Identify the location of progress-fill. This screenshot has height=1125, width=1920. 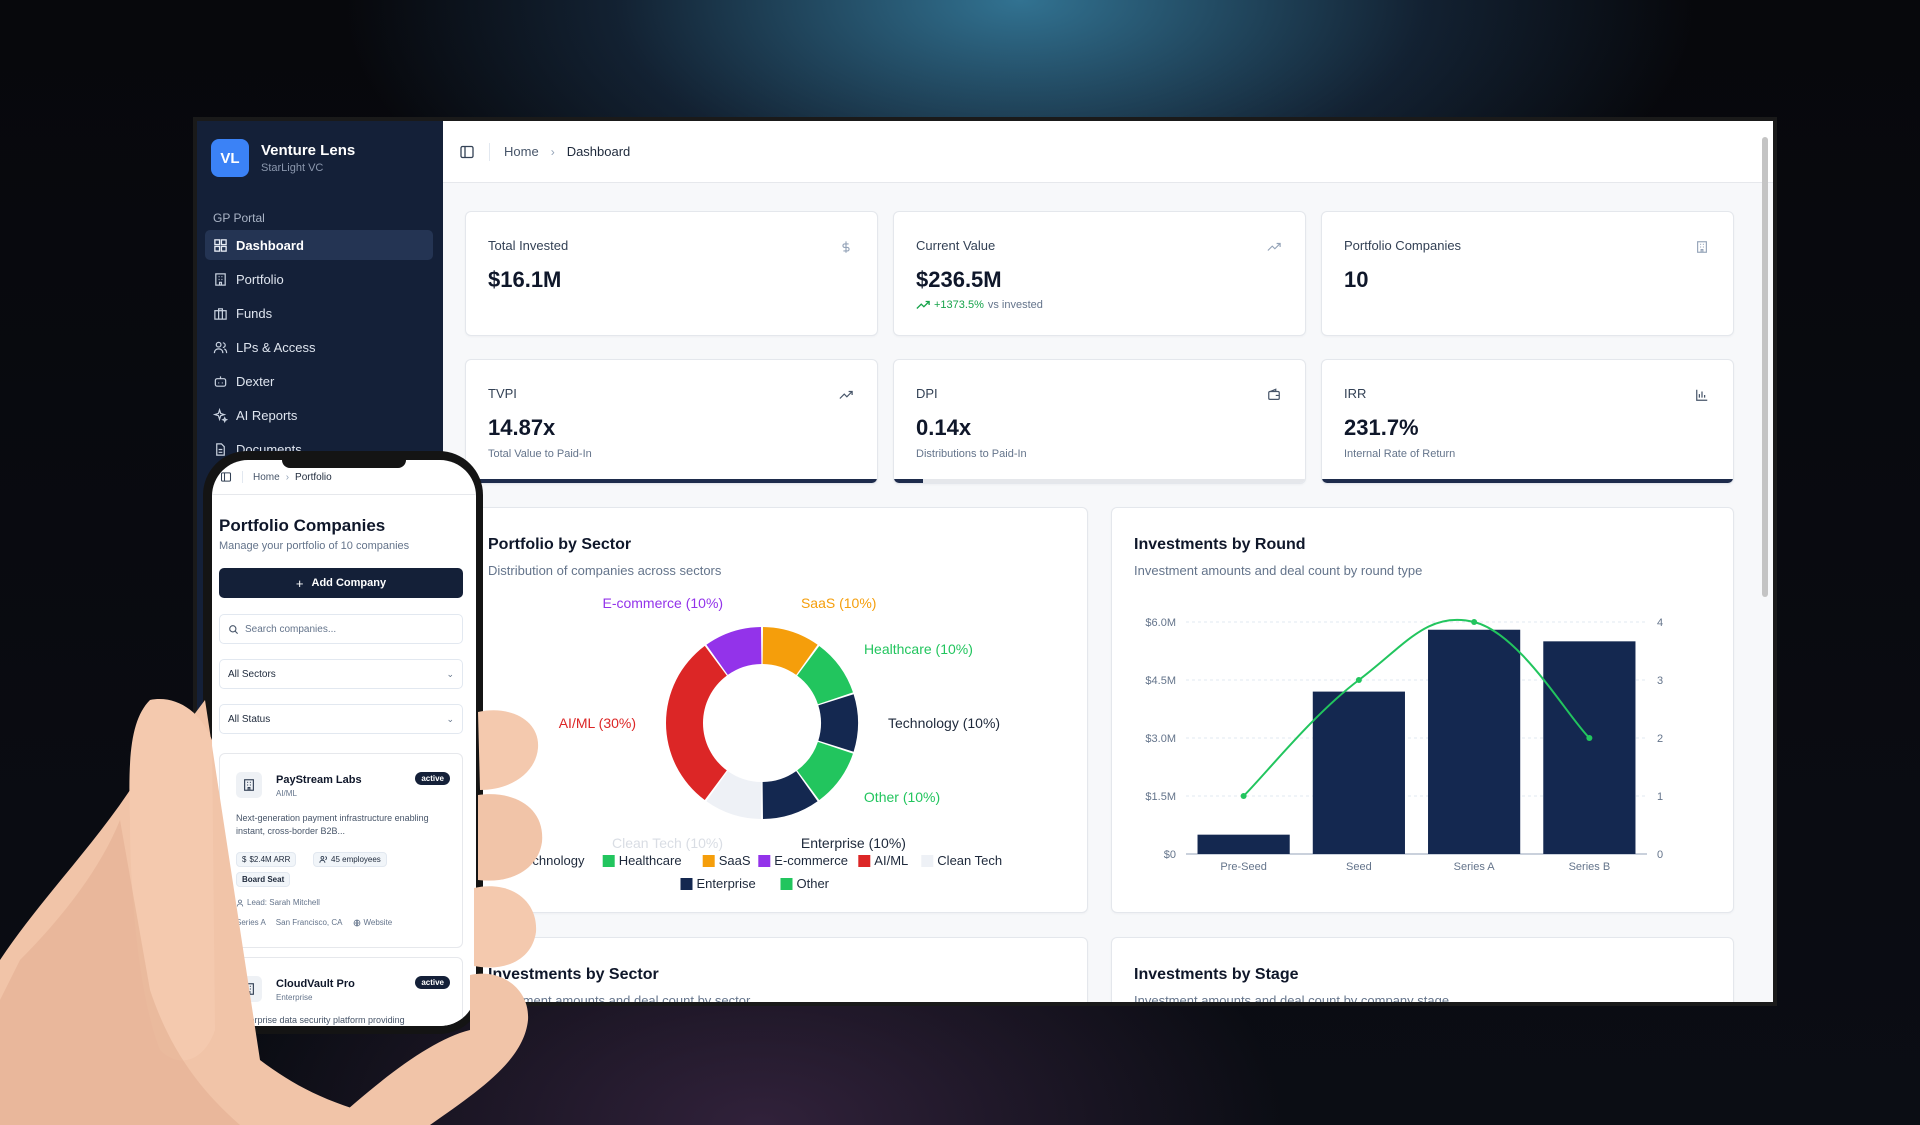
(671, 481).